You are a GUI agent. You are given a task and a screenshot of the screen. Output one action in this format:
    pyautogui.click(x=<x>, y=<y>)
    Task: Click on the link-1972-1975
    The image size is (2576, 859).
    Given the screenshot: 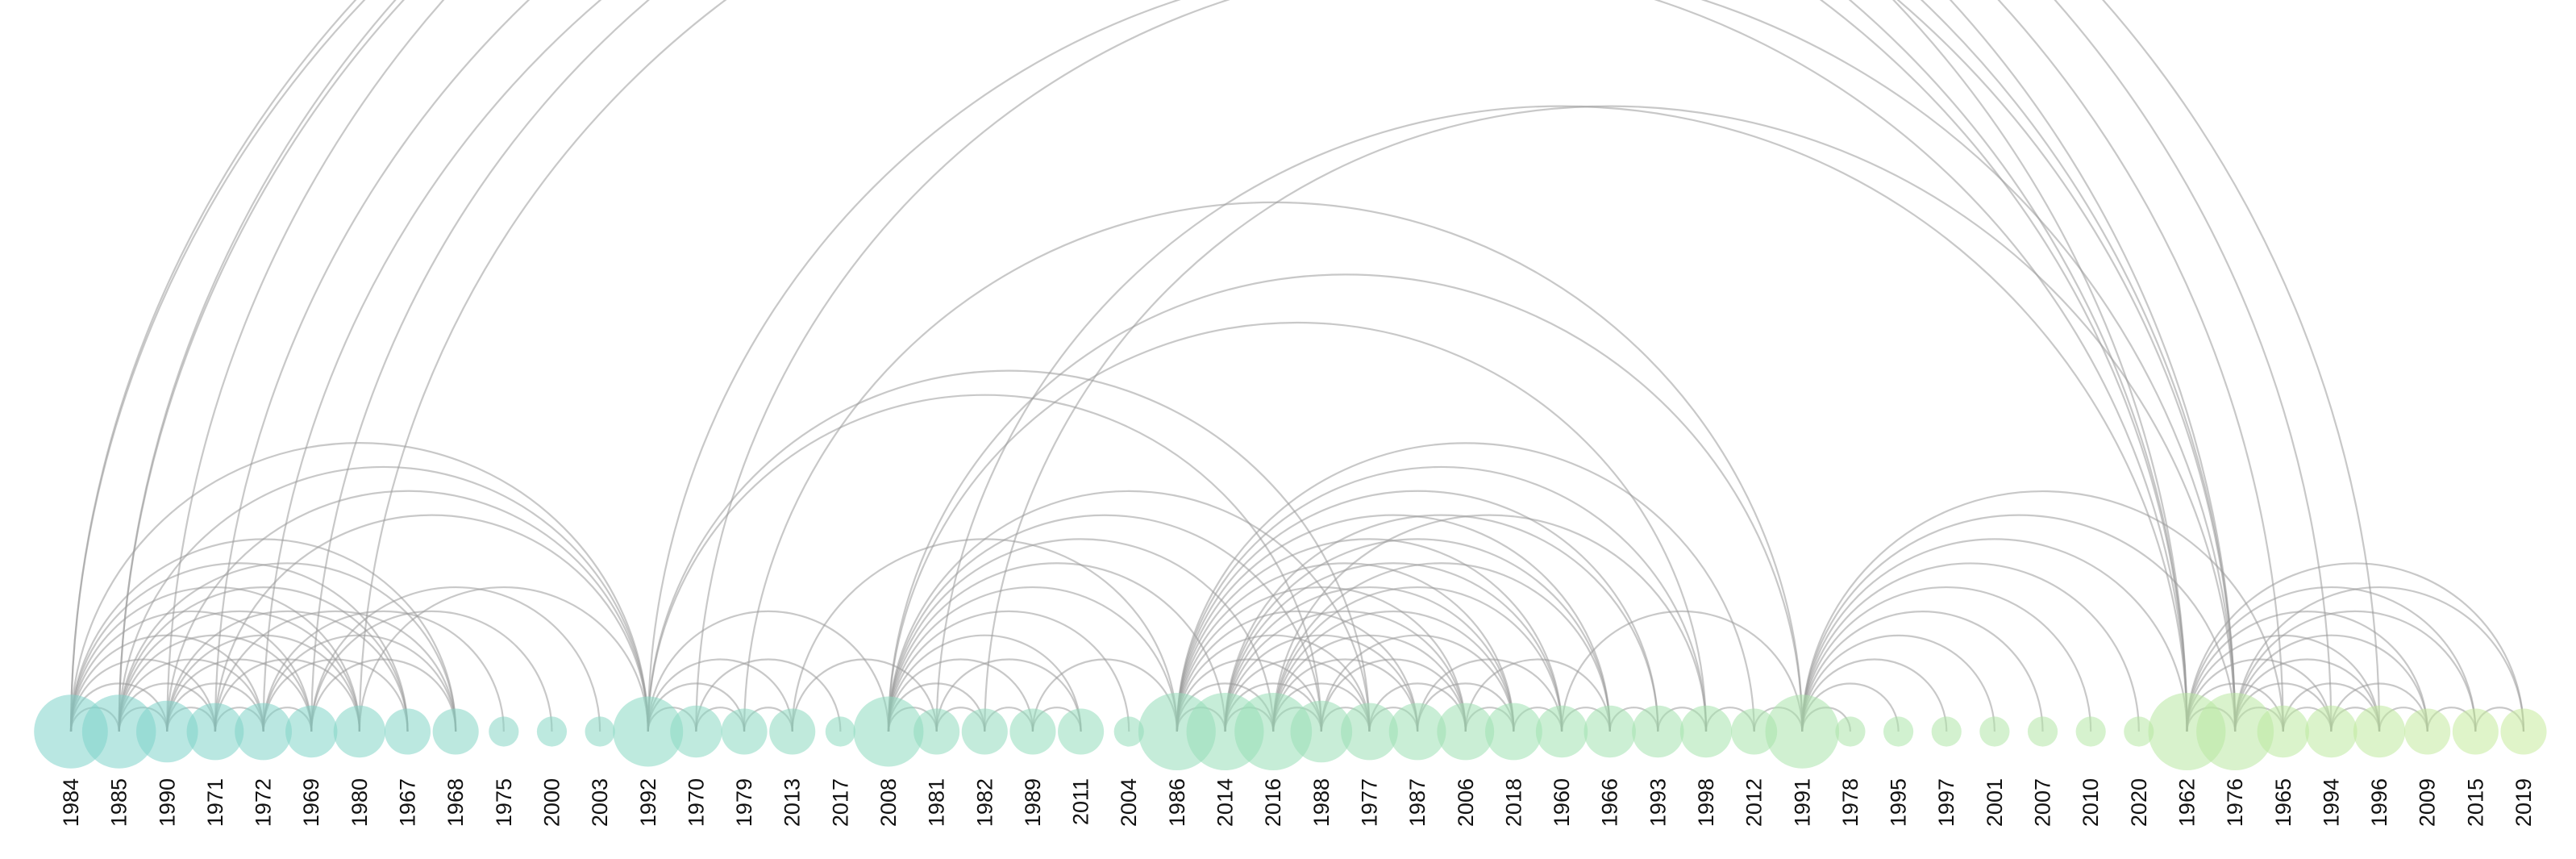 What is the action you would take?
    pyautogui.click(x=383, y=671)
    